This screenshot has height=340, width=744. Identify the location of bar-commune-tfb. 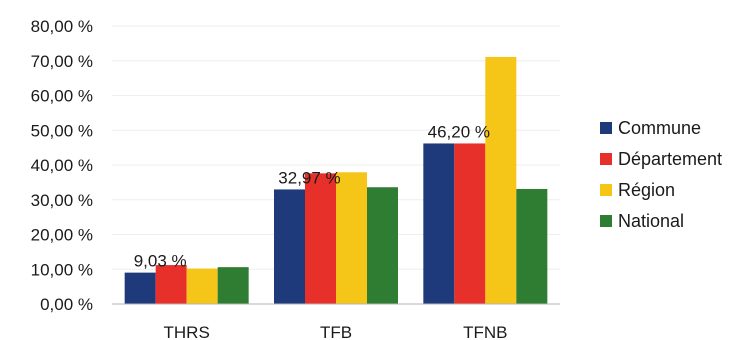
(289, 246).